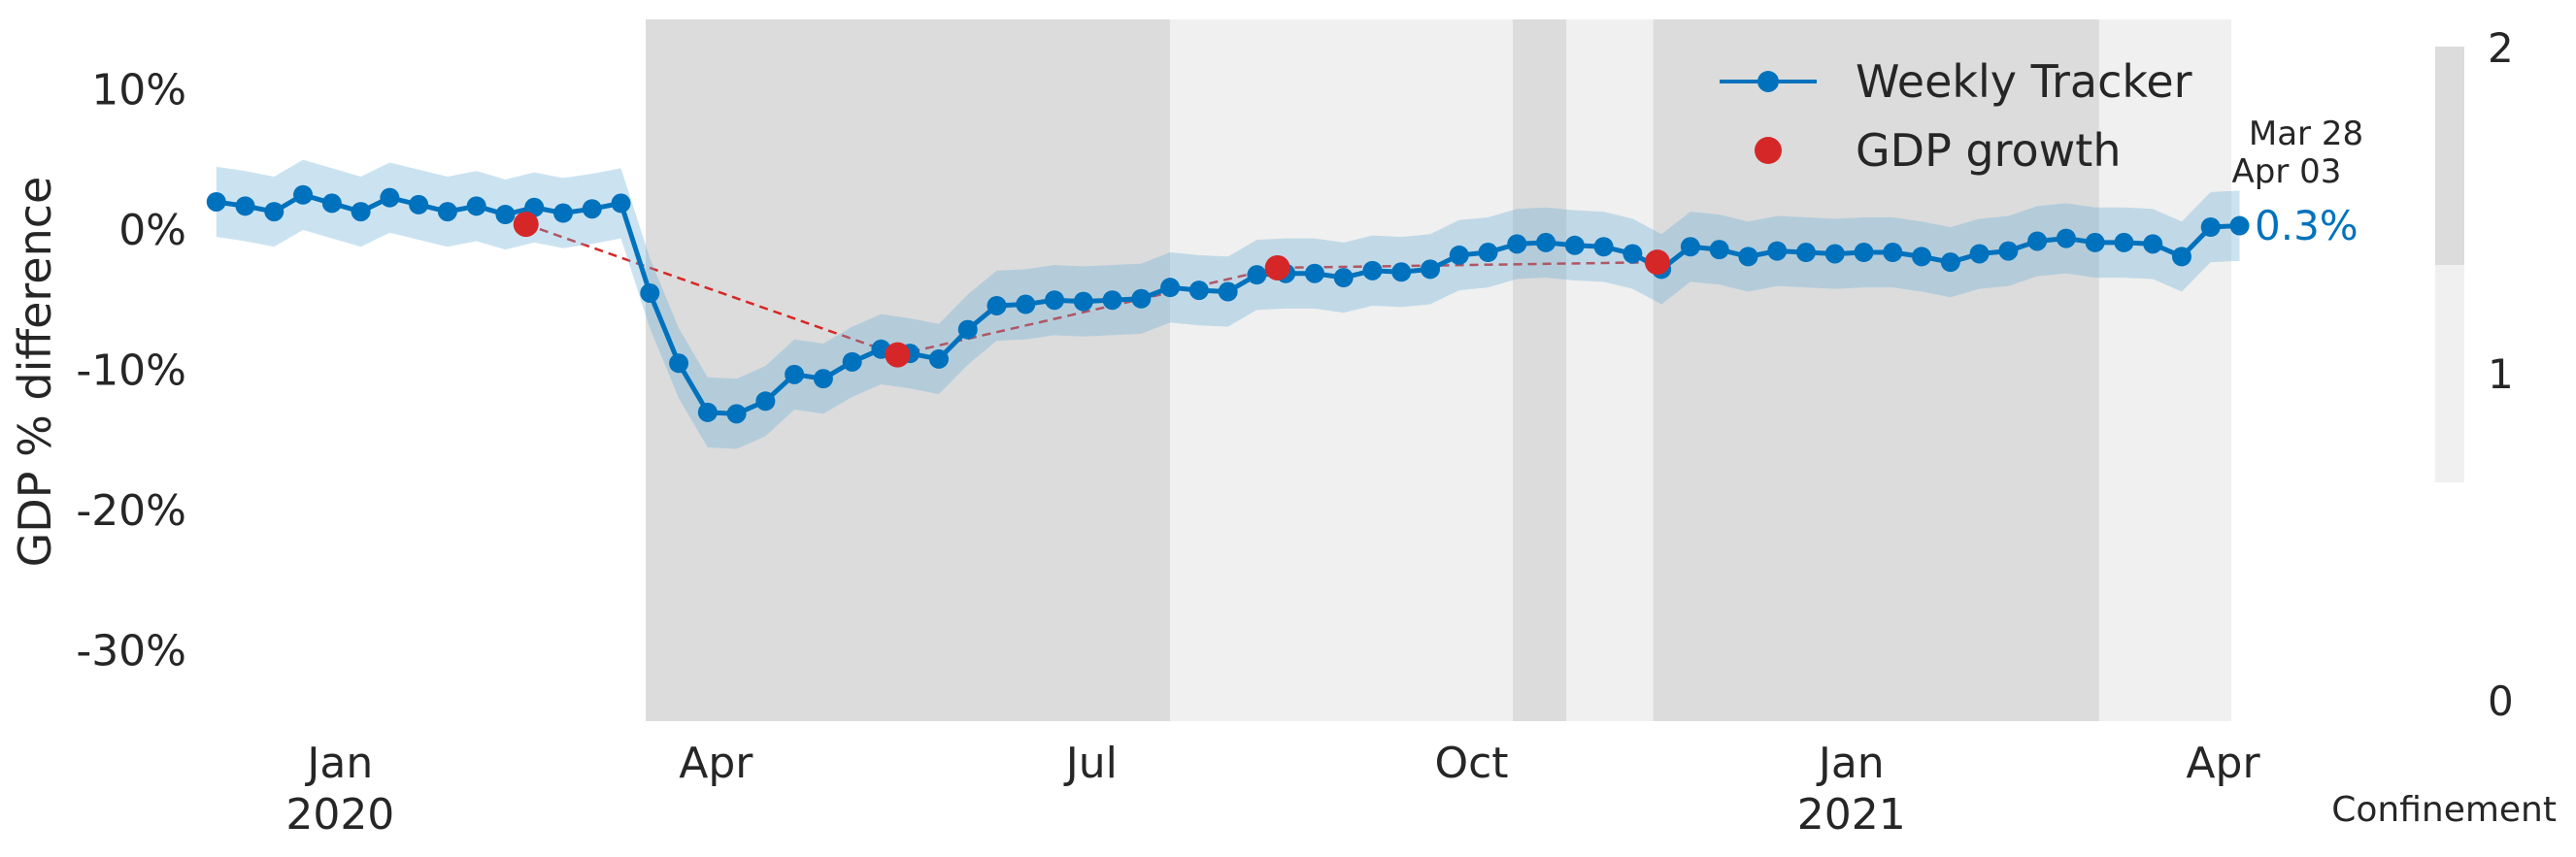 Image resolution: width=2576 pixels, height=857 pixels. Describe the element at coordinates (1851, 763) in the screenshot. I see `x-tick-label-4: Jan` at that location.